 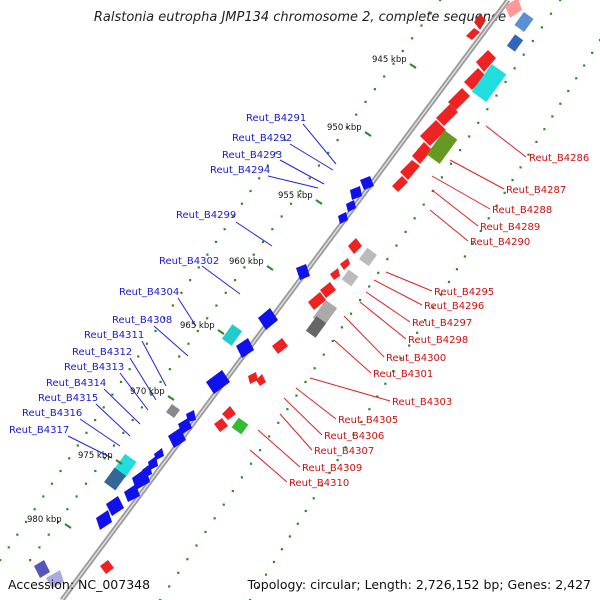 I want to click on gene-label-forward: Reut_B4310, so click(x=319, y=483).